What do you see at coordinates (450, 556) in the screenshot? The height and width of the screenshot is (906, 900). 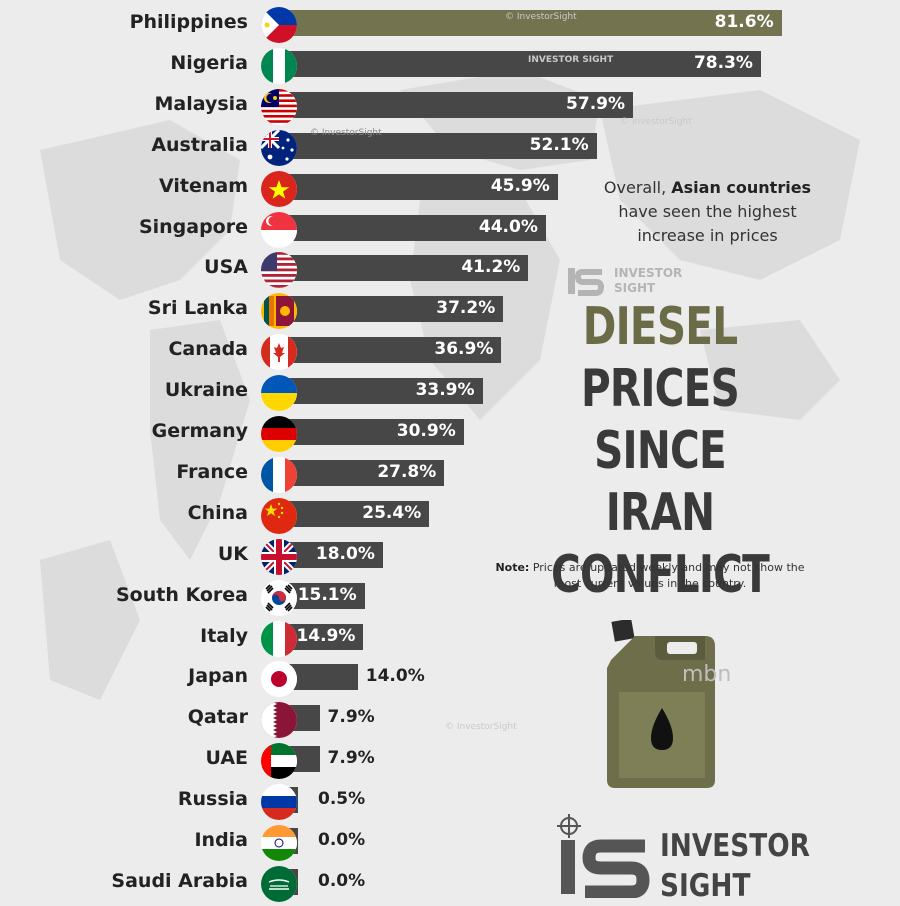 I see `bar-row: UK 18.0%` at bounding box center [450, 556].